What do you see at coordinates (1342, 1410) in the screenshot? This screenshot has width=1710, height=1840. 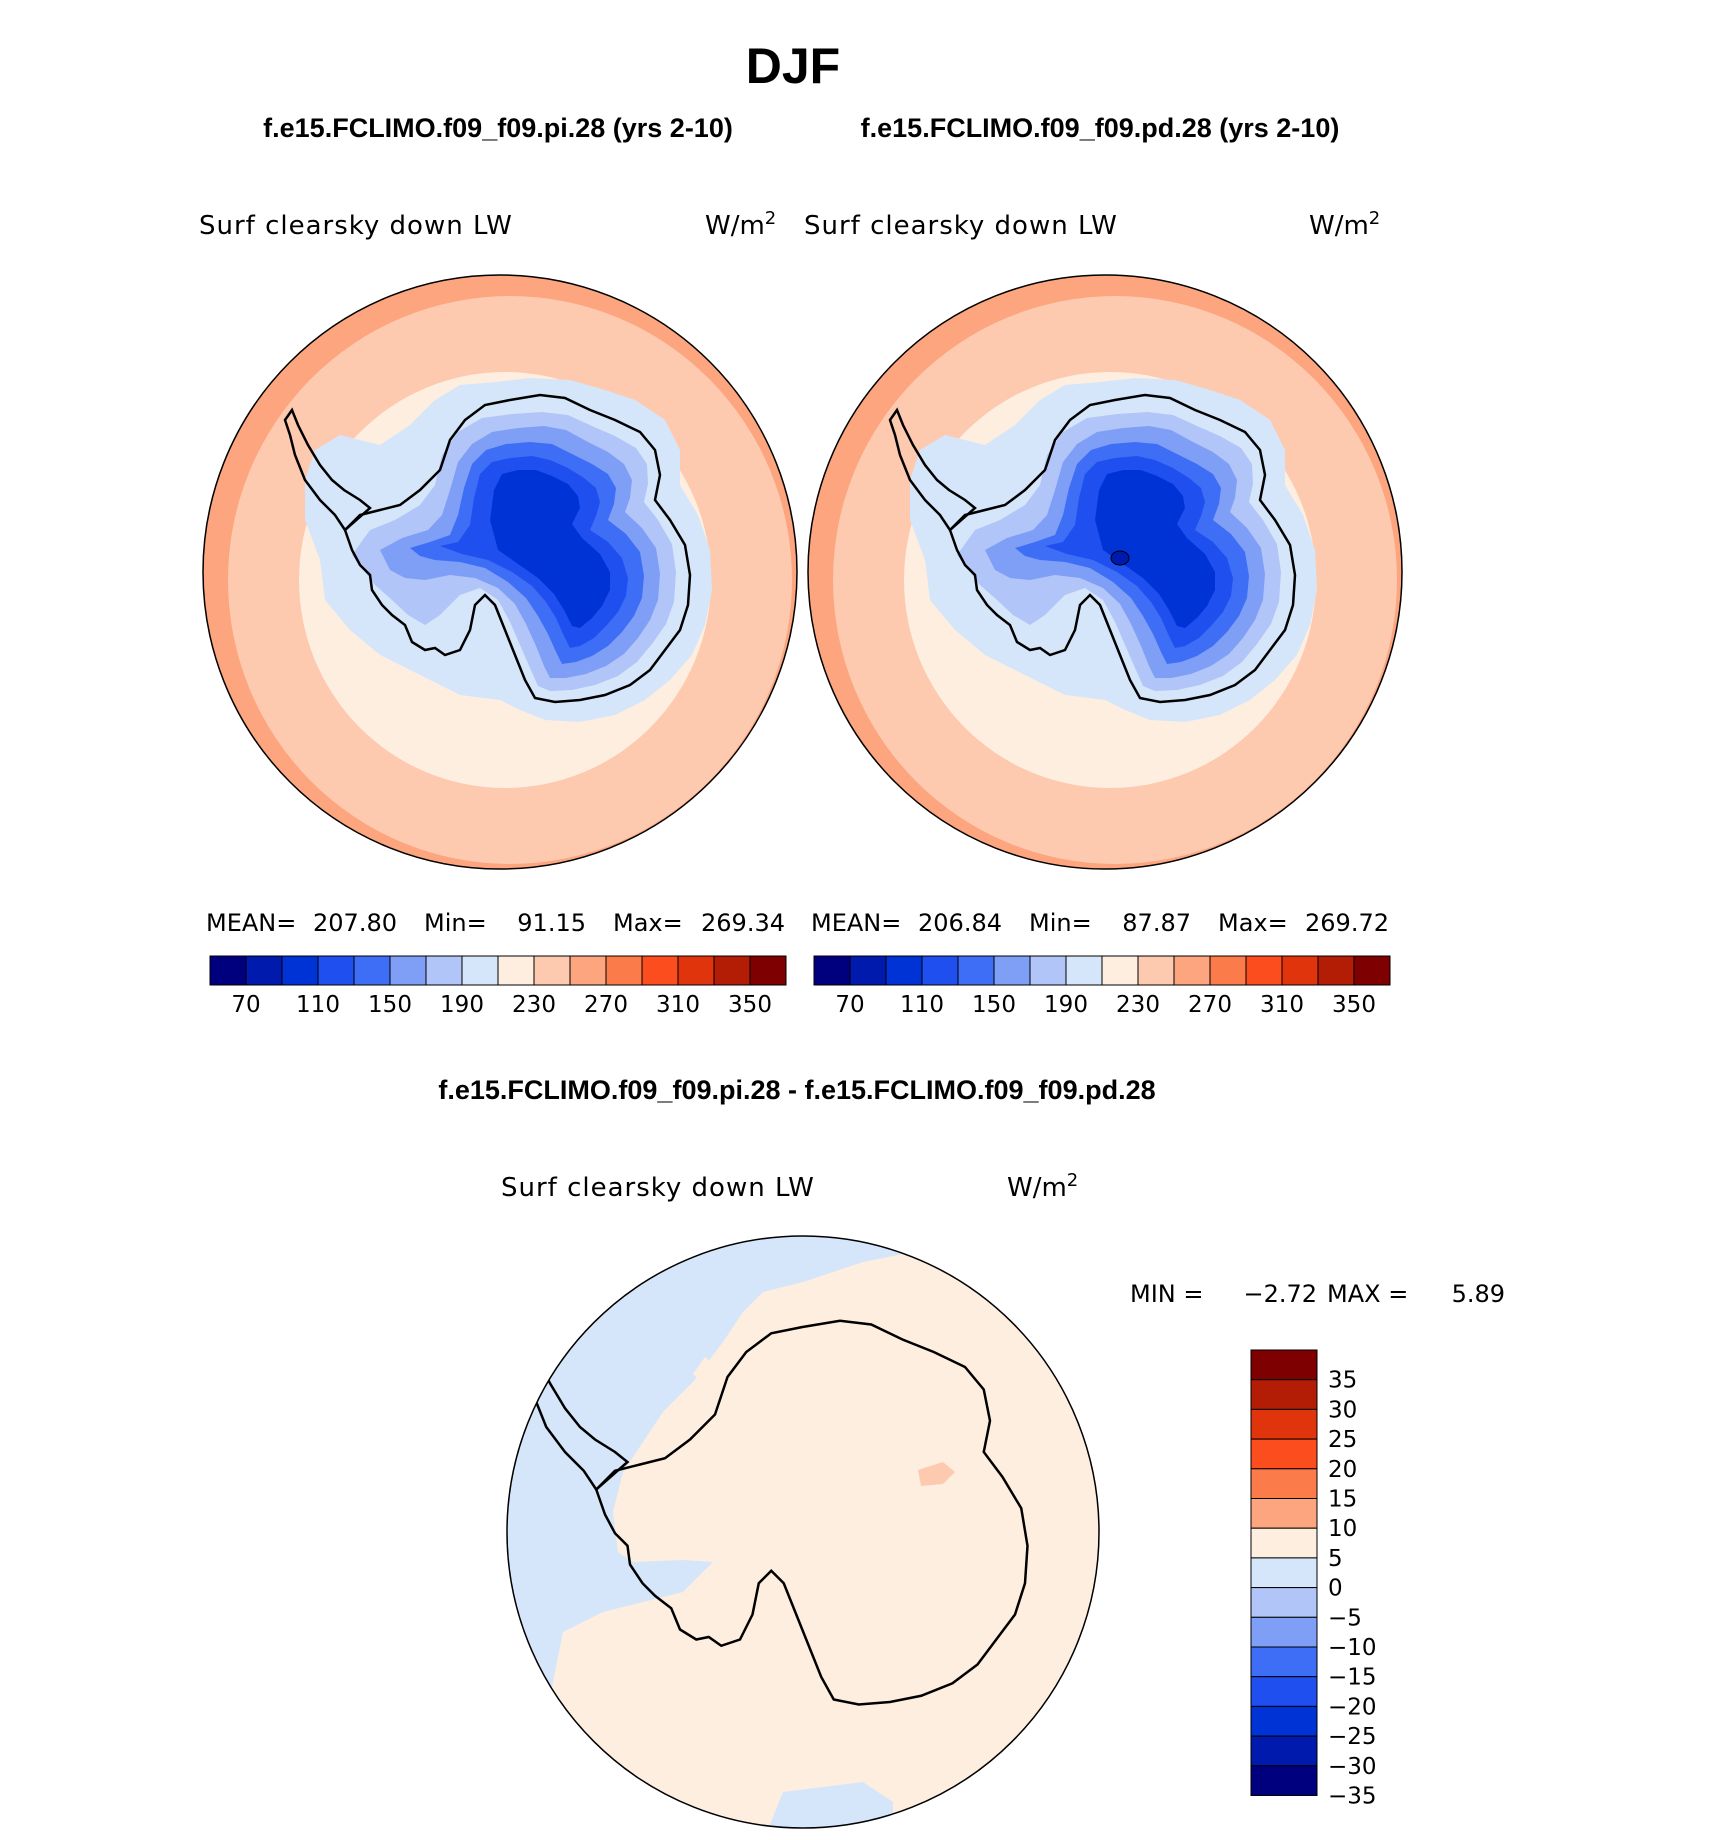 I see `diff-colorbar-label-1: 30` at bounding box center [1342, 1410].